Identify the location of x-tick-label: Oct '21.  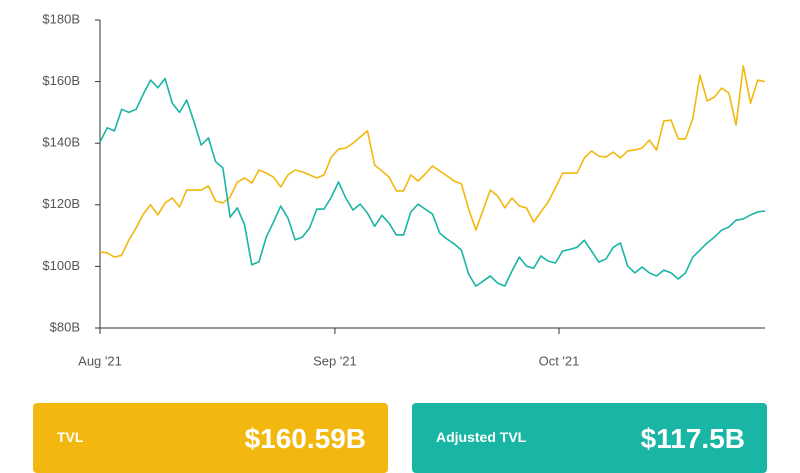
(559, 360).